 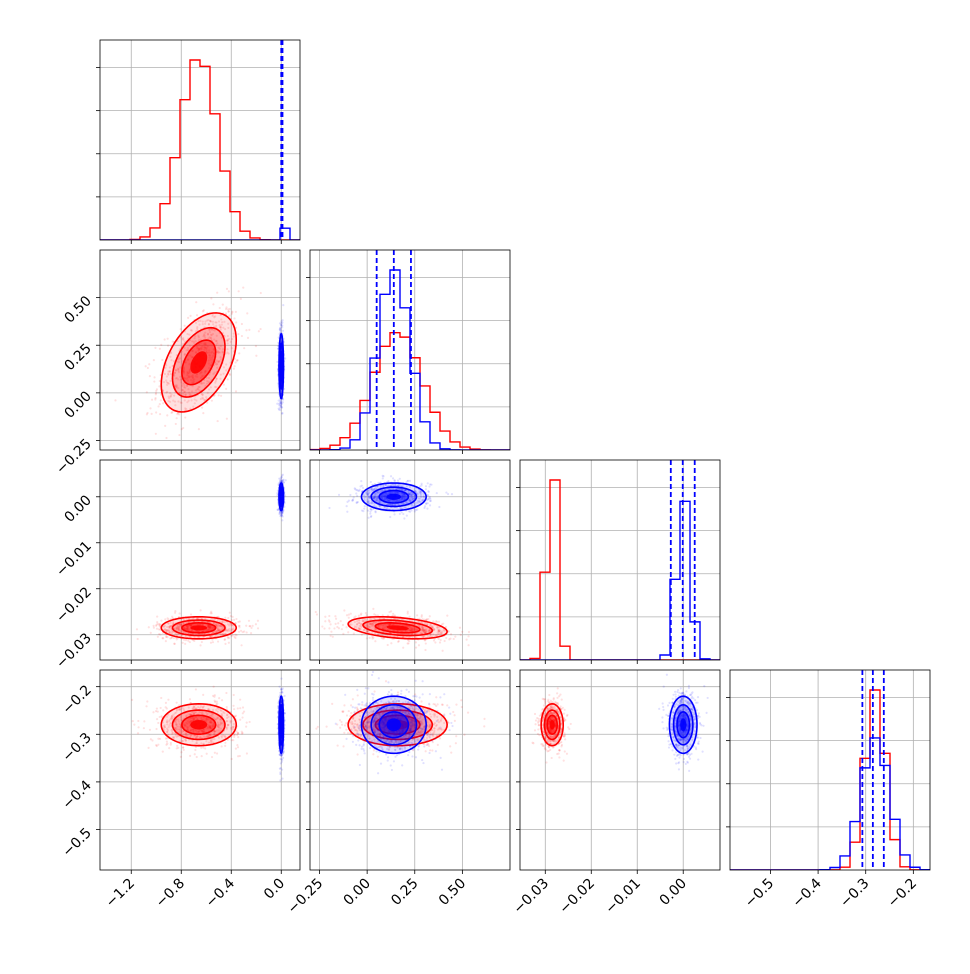 What do you see at coordinates (77, 357) in the screenshot?
I see `y-tick-label: 0.25` at bounding box center [77, 357].